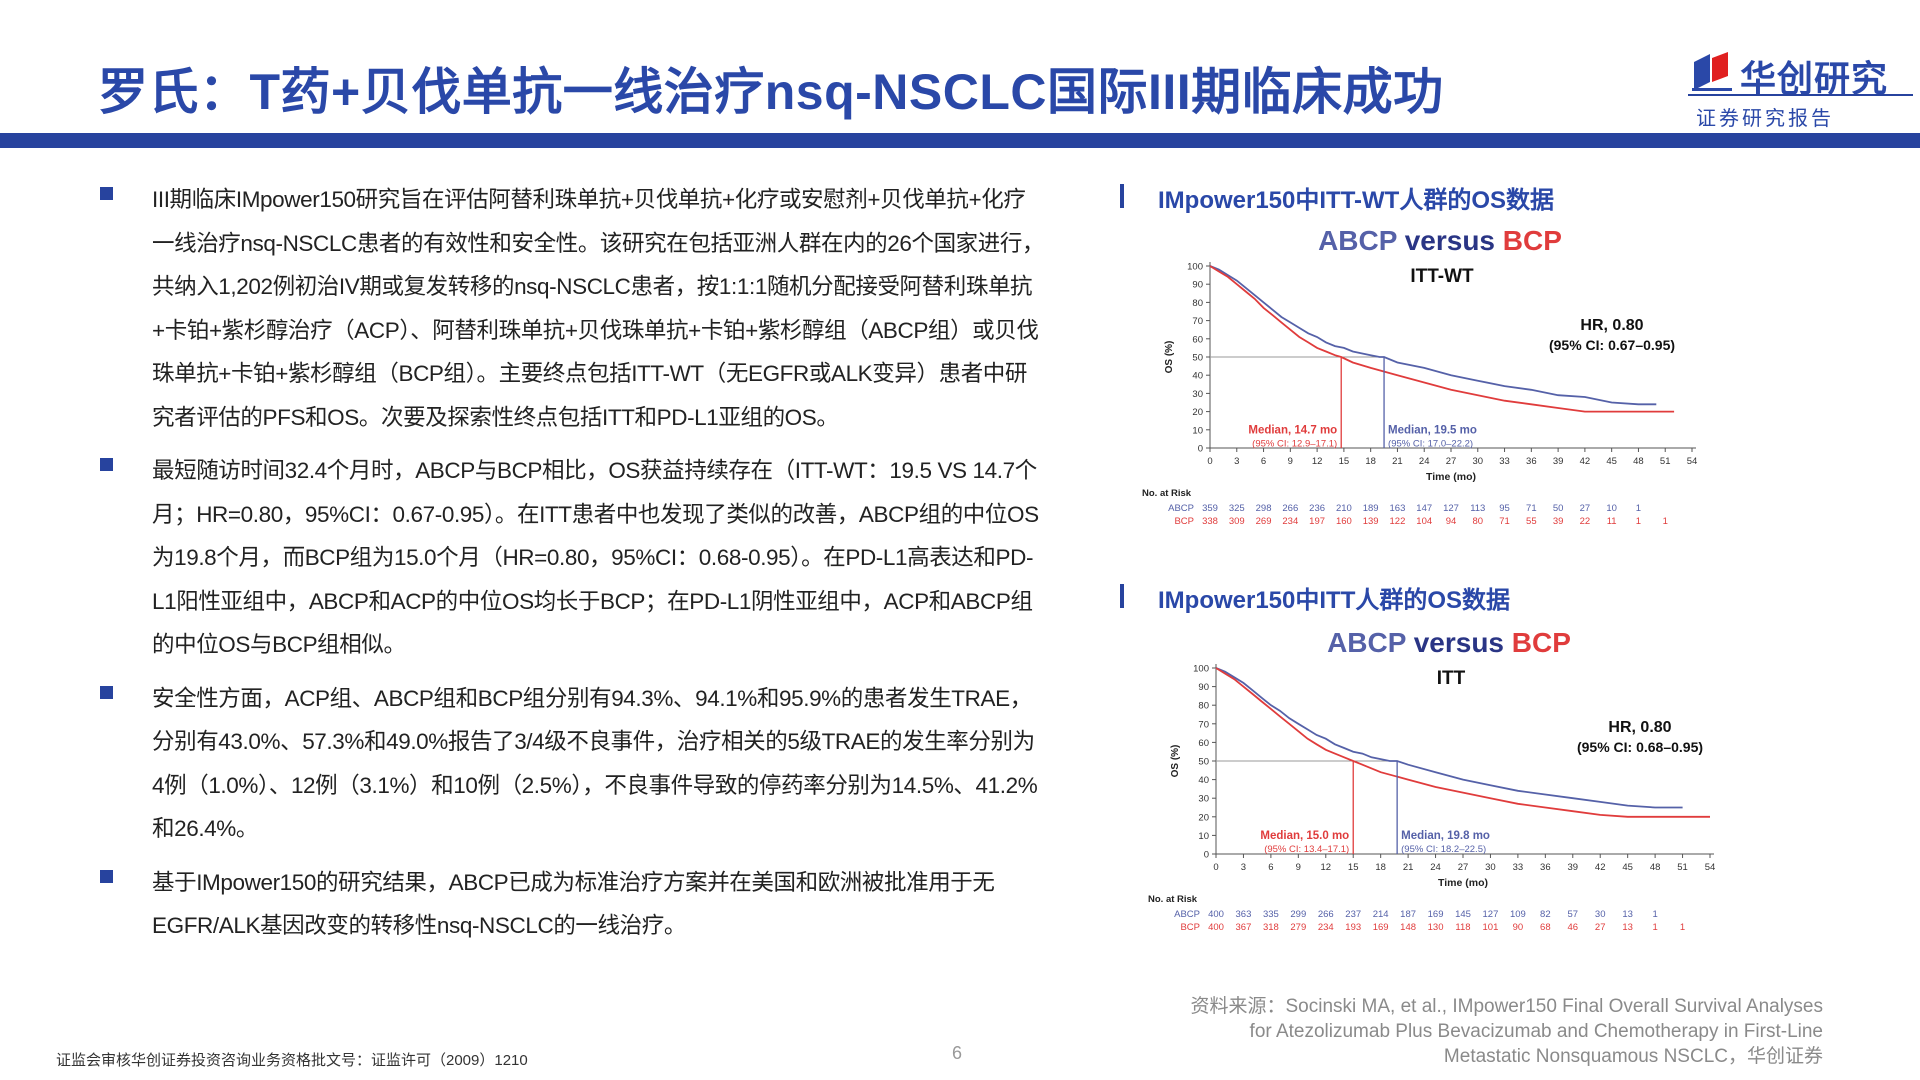 This screenshot has width=1920, height=1080. Describe the element at coordinates (1558, 521) in the screenshot. I see `risk-count: 39` at that location.